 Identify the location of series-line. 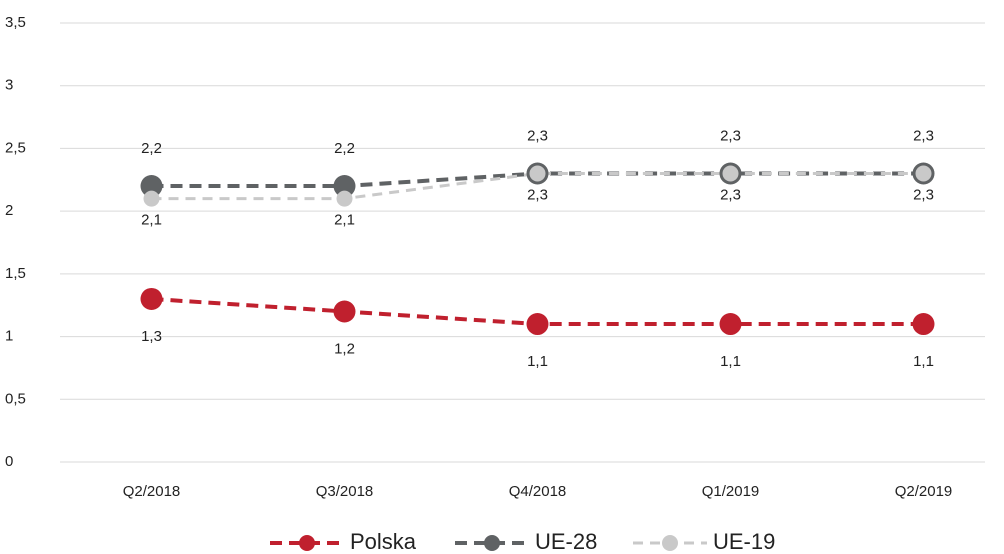
(537, 186).